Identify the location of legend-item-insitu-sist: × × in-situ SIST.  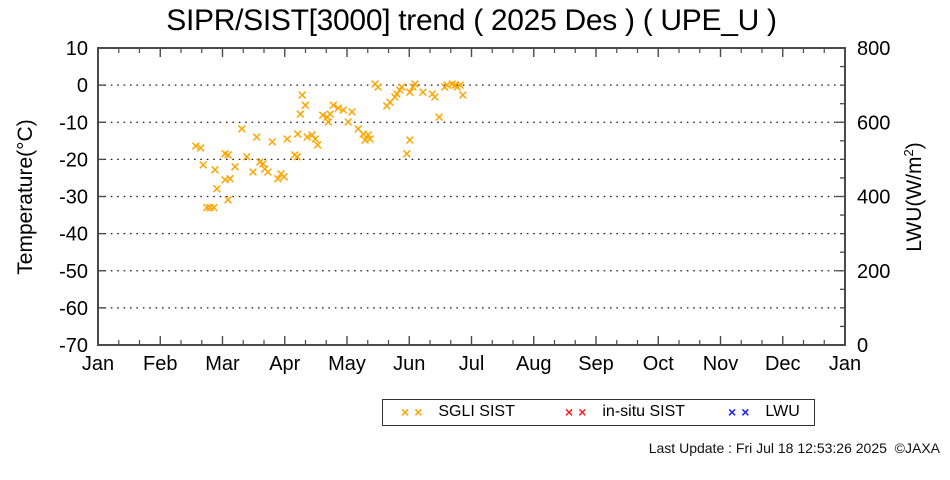
(625, 412).